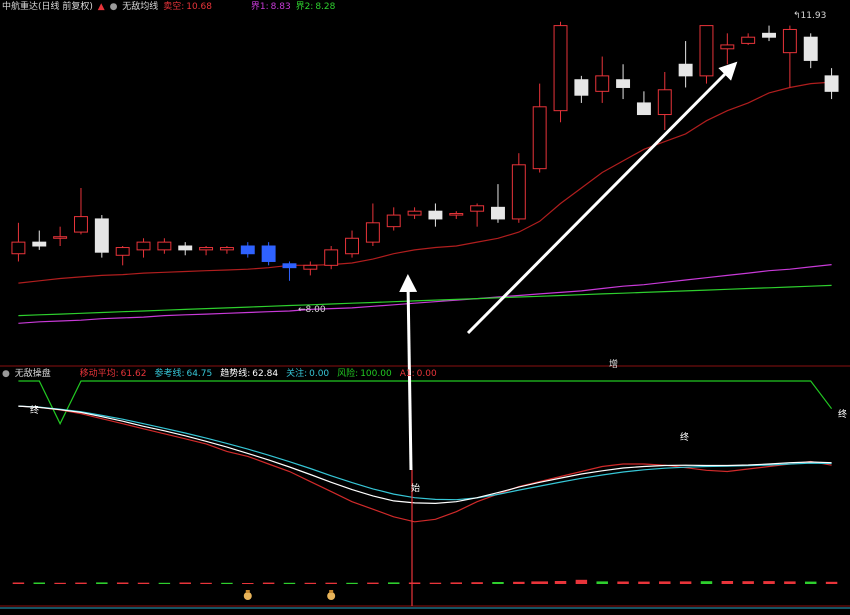  What do you see at coordinates (32, 374) in the screenshot?
I see `sub-indicator-name: 无敌操盘` at bounding box center [32, 374].